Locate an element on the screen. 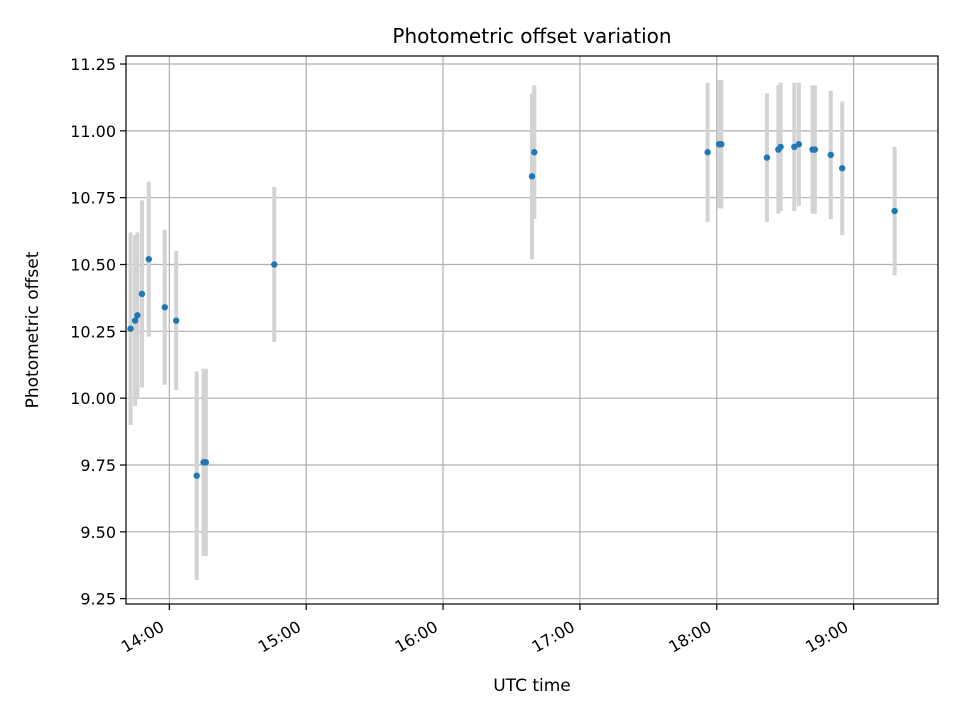  y-tick-label: 9.75 is located at coordinates (98, 465).